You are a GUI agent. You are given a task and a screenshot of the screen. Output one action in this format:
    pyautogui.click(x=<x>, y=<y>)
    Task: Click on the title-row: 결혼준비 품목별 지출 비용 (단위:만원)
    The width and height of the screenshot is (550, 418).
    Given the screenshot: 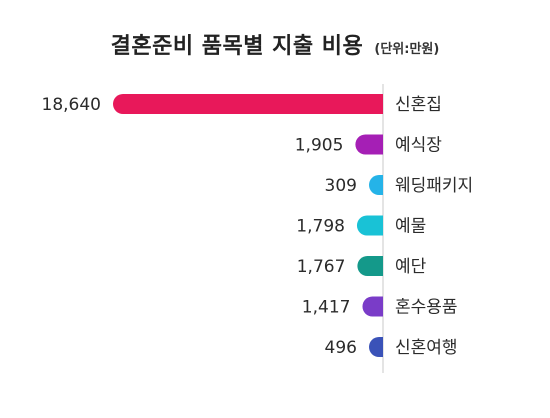 What is the action you would take?
    pyautogui.click(x=275, y=44)
    